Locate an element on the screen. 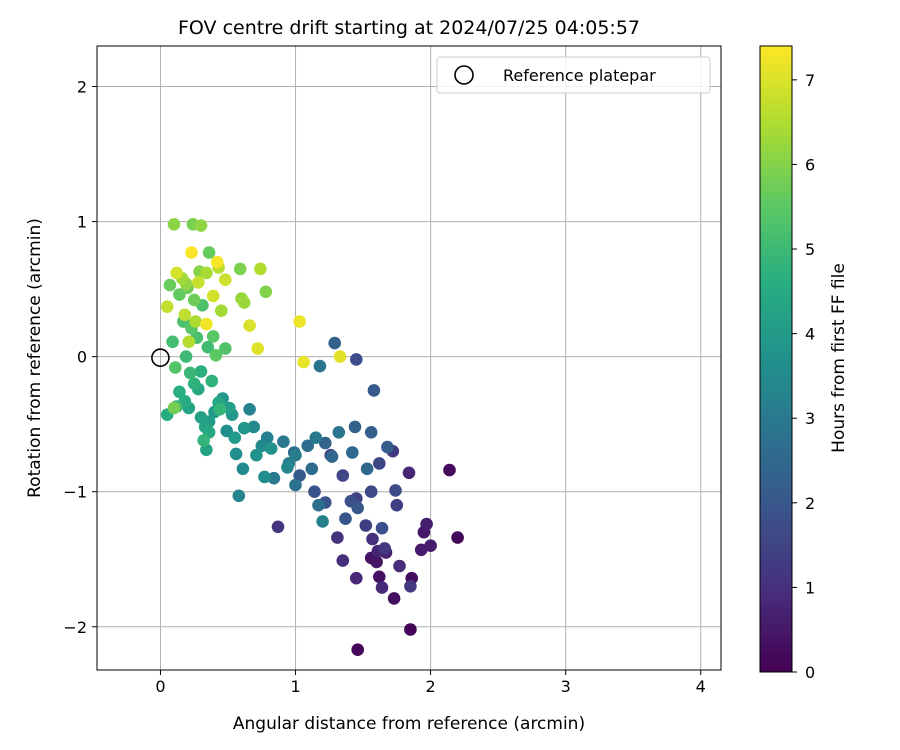  y-tick-label-0: 2 is located at coordinates (82, 87).